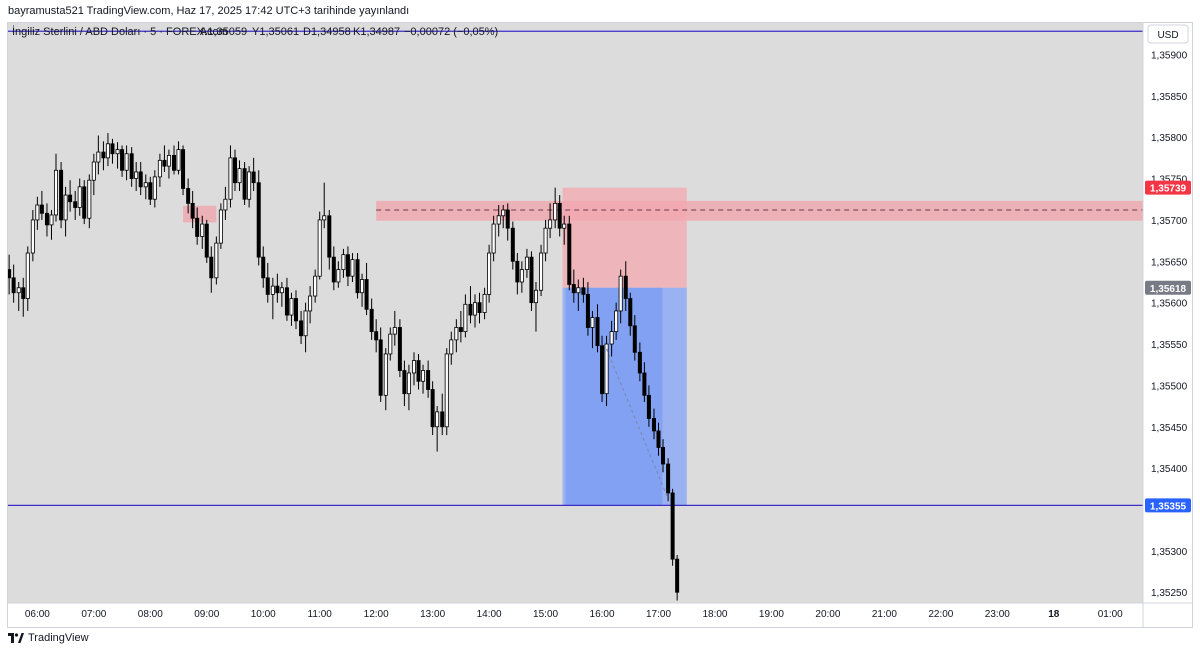  I want to click on time-tick-label: 01:00, so click(1110, 614).